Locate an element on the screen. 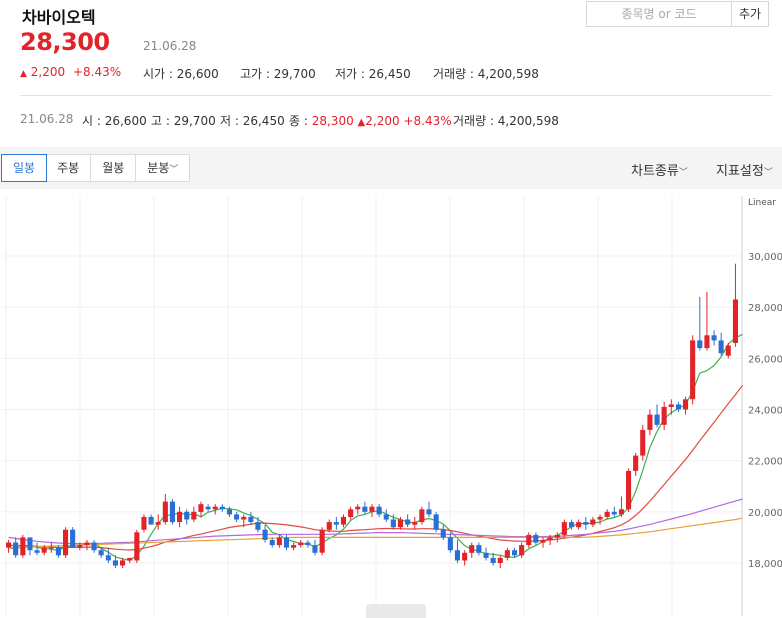 The height and width of the screenshot is (618, 782). stat-label: 거래량 : is located at coordinates (455, 74).